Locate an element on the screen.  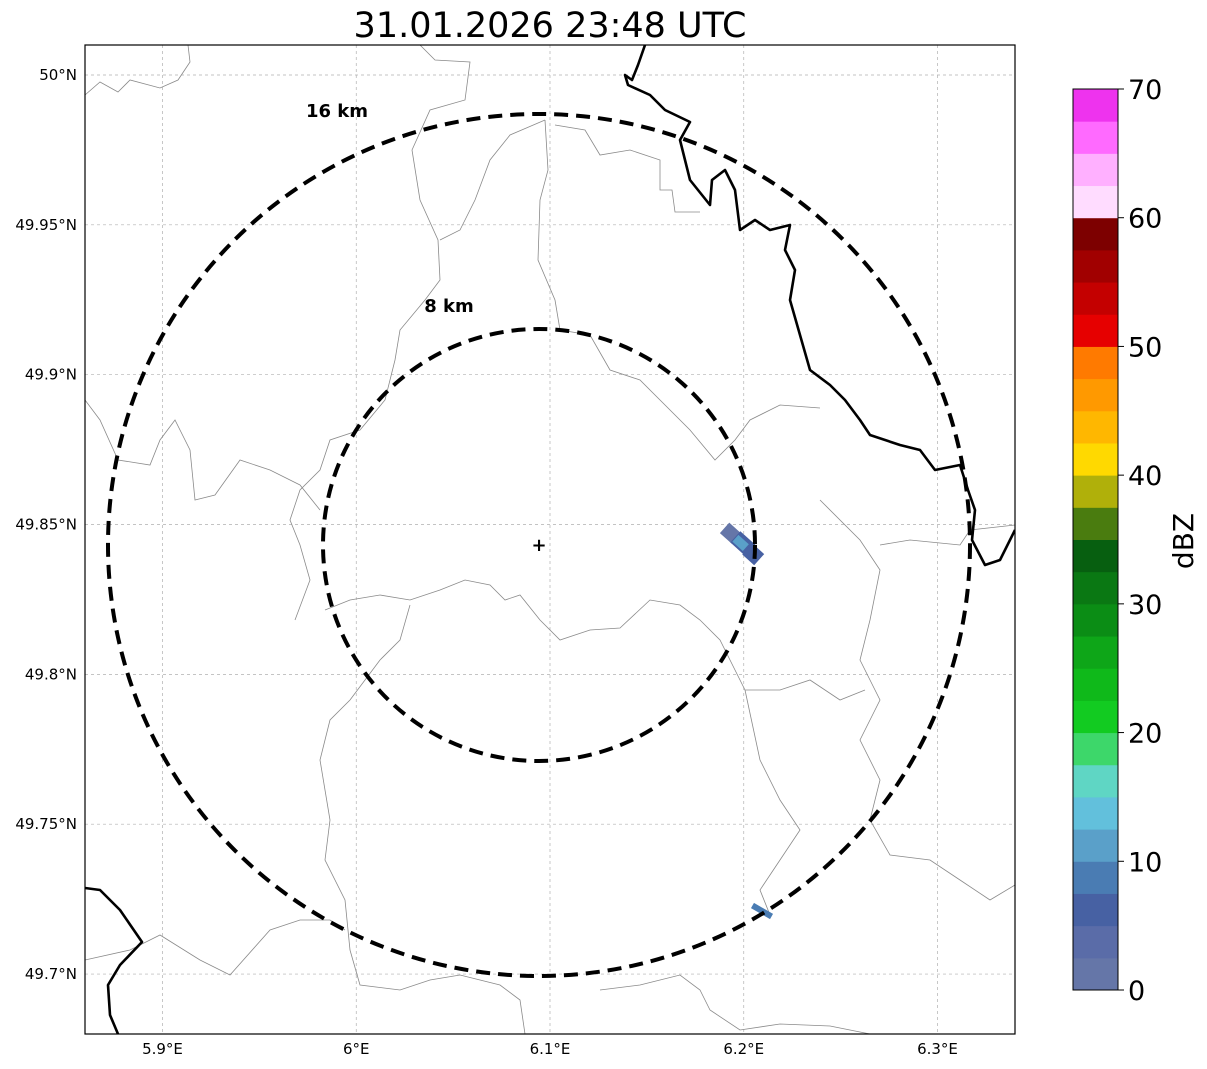
admin-border-central is located at coordinates (679, 290).